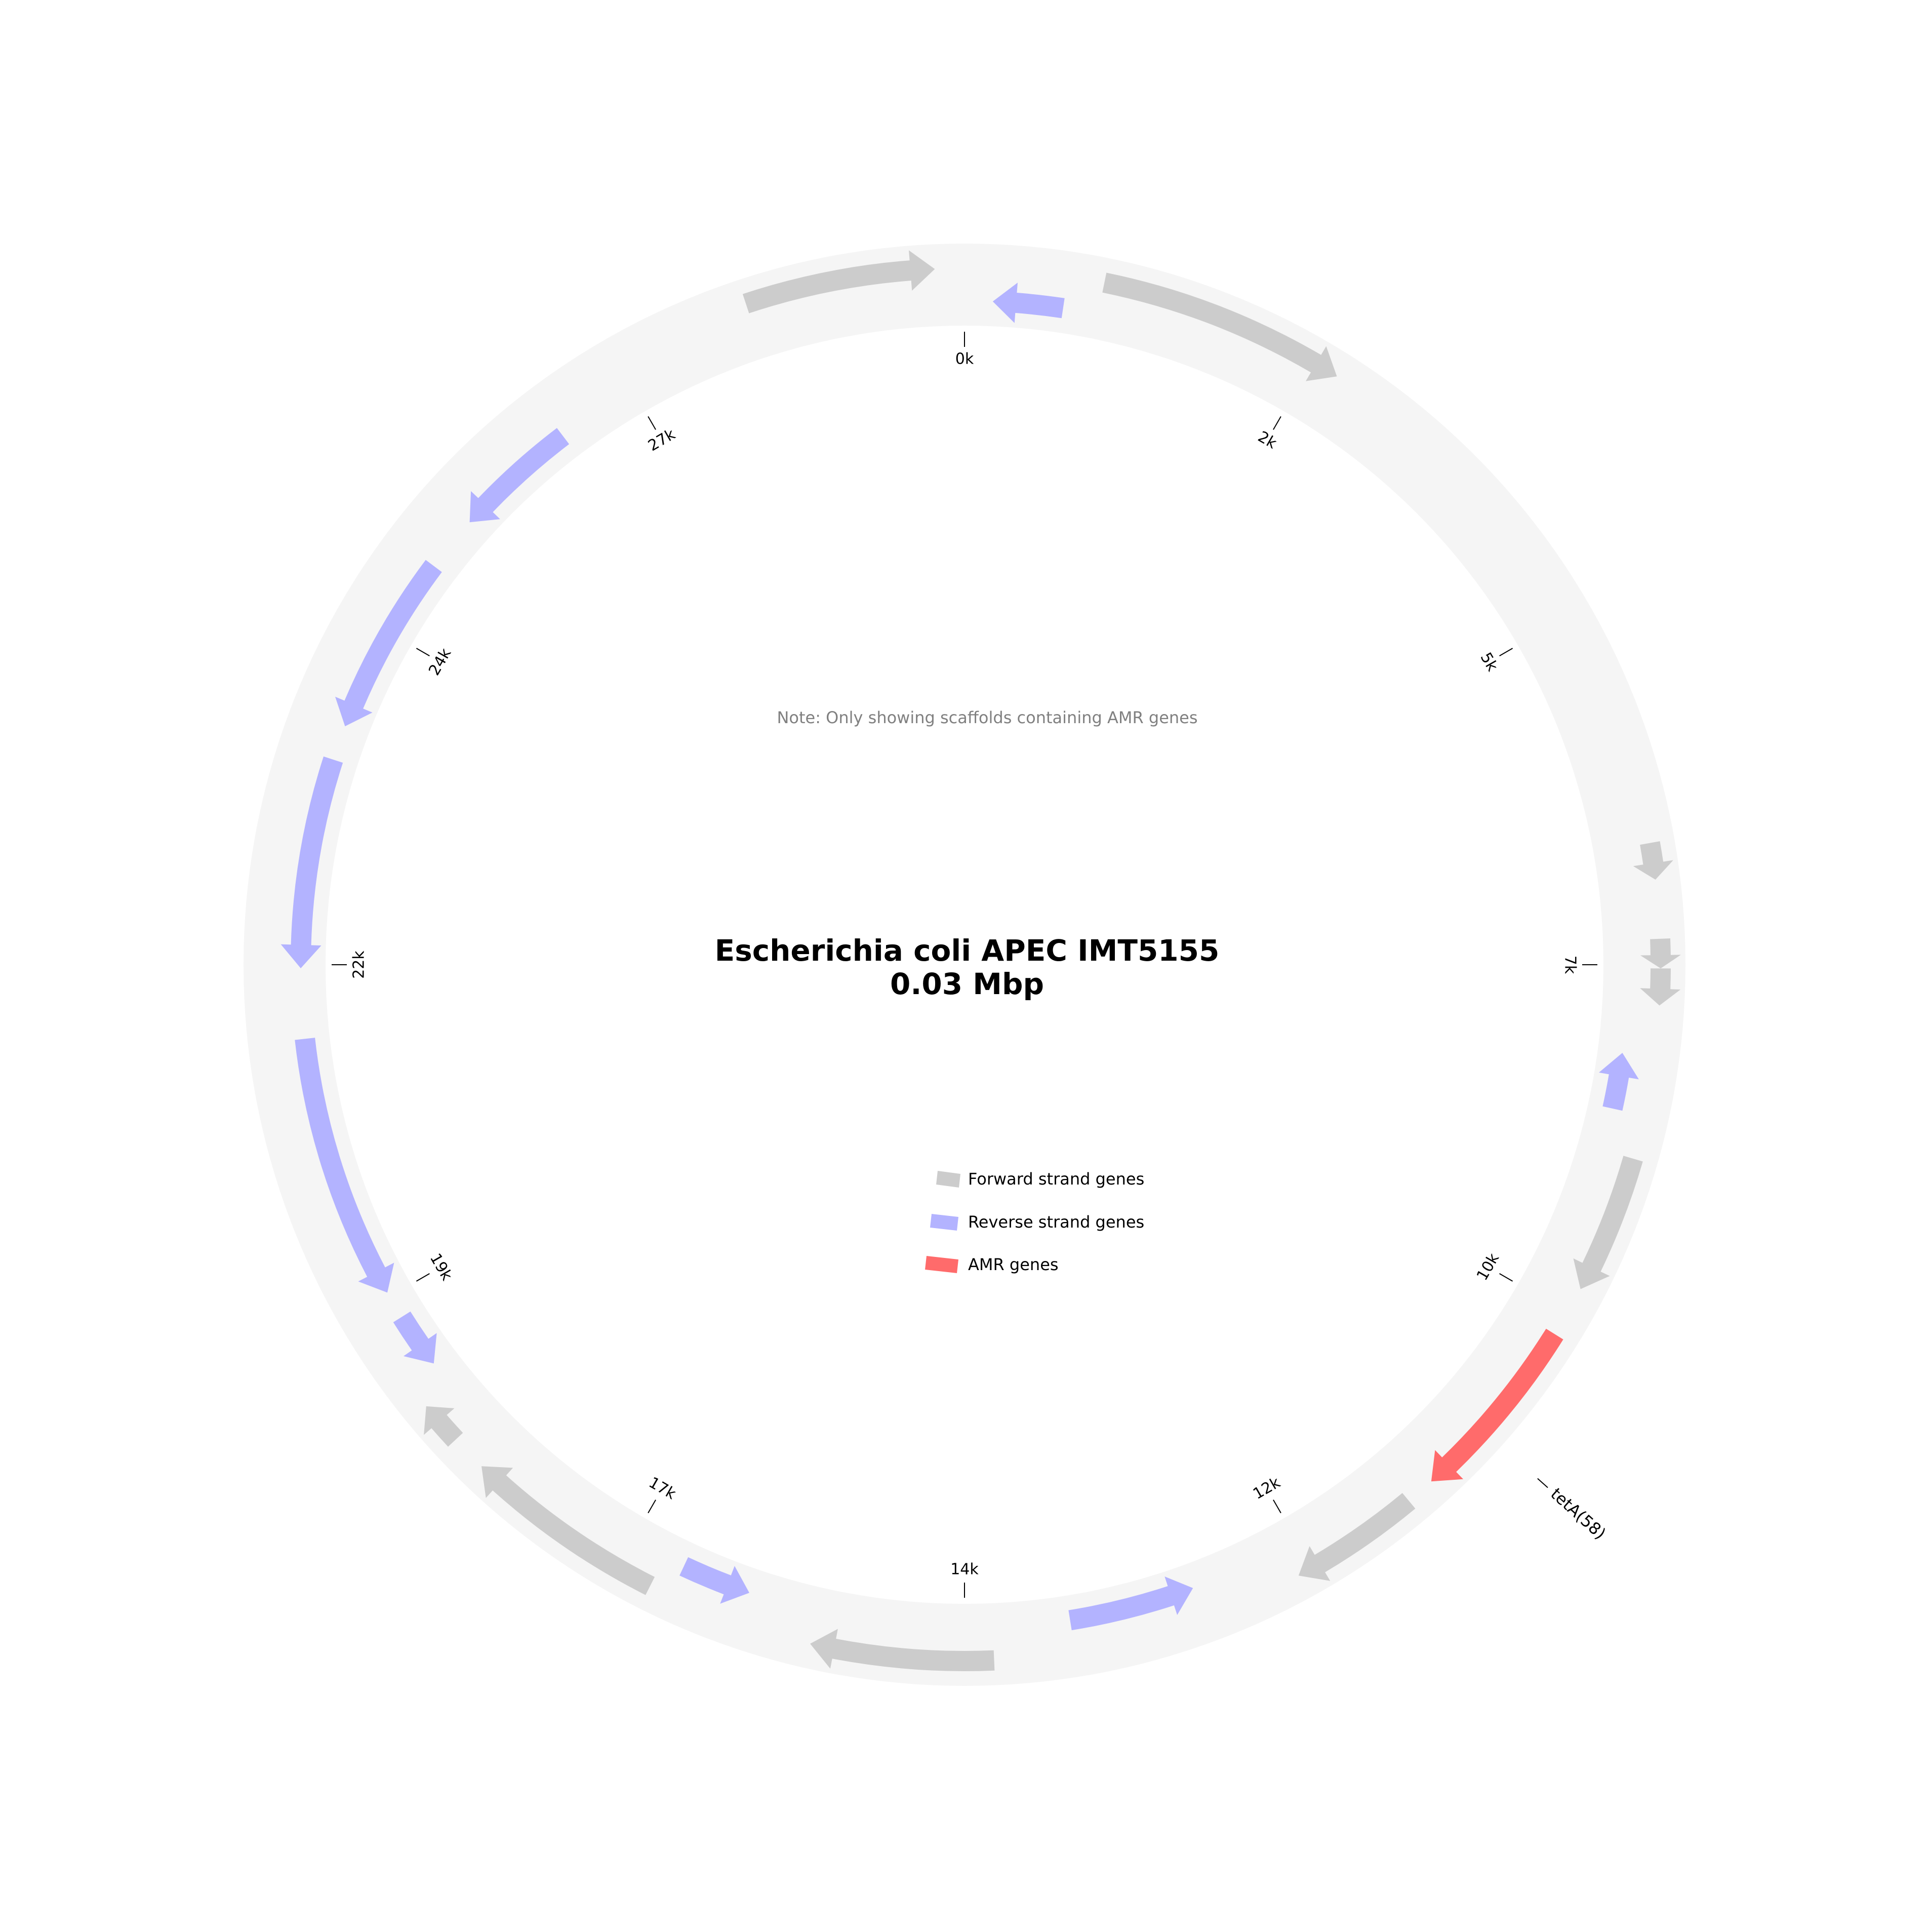  I want to click on legend-label-forward: Forward strand genes, so click(1056, 1179).